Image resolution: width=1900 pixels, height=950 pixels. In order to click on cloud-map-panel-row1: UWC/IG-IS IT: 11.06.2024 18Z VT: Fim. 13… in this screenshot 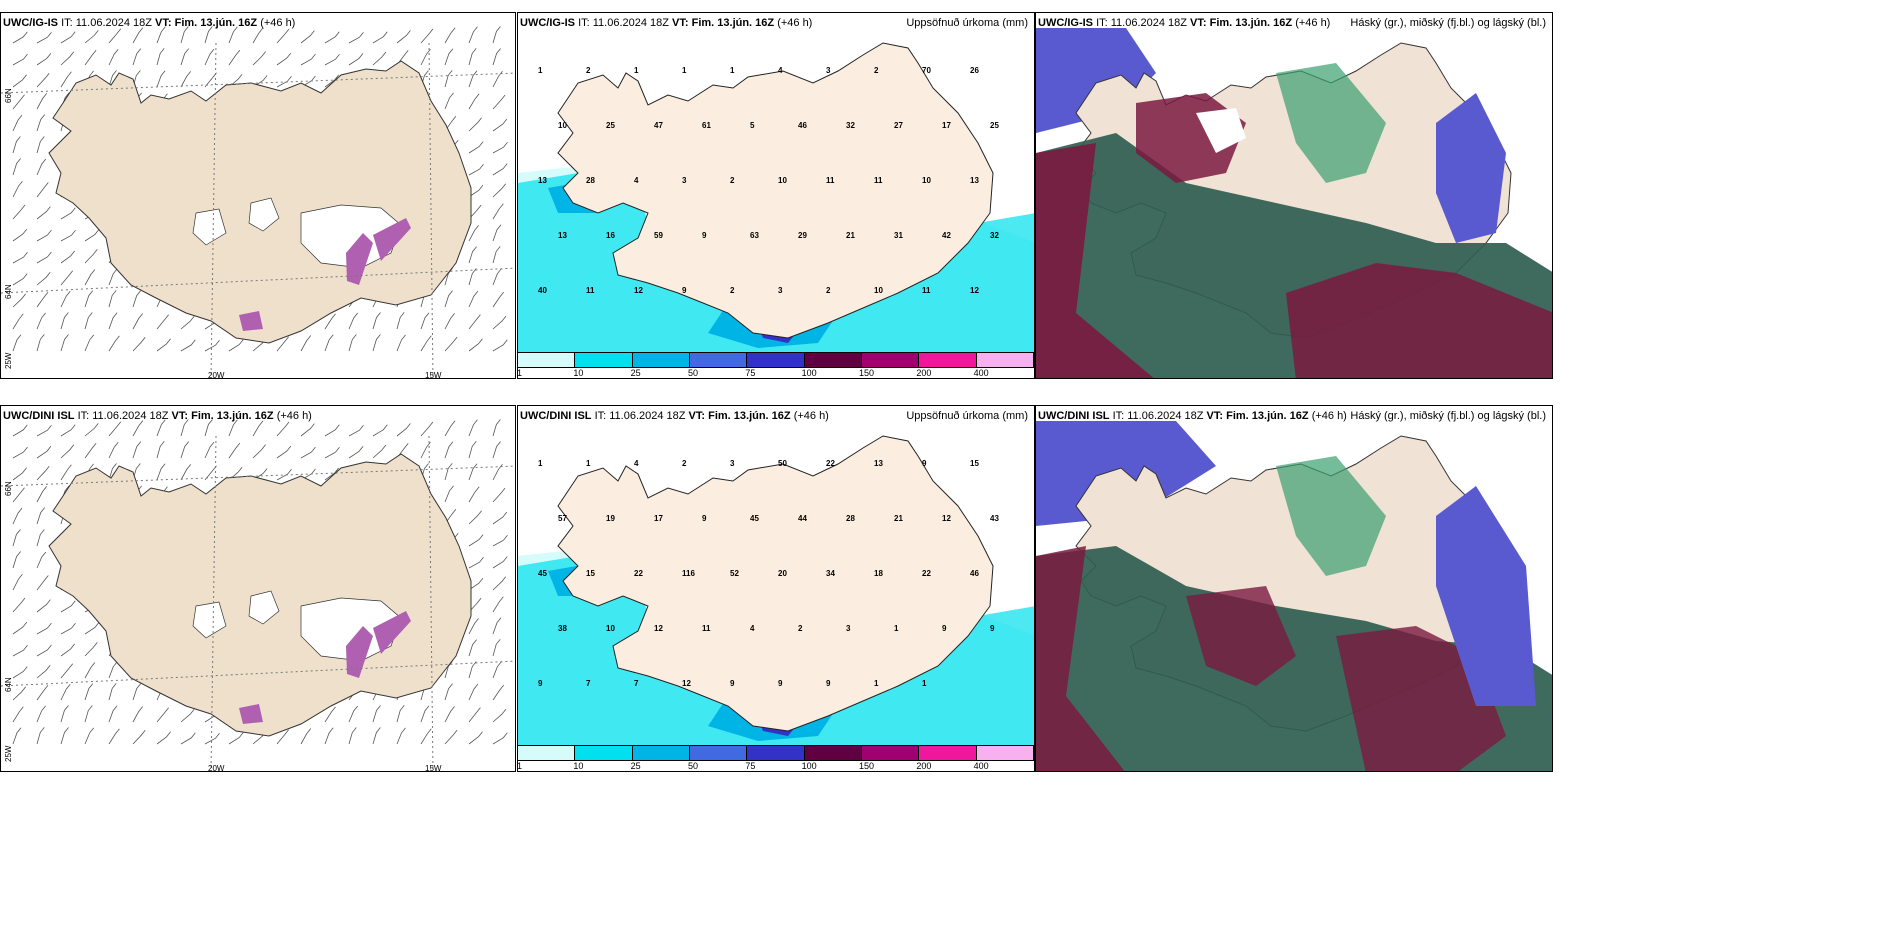, I will do `click(1294, 195)`.